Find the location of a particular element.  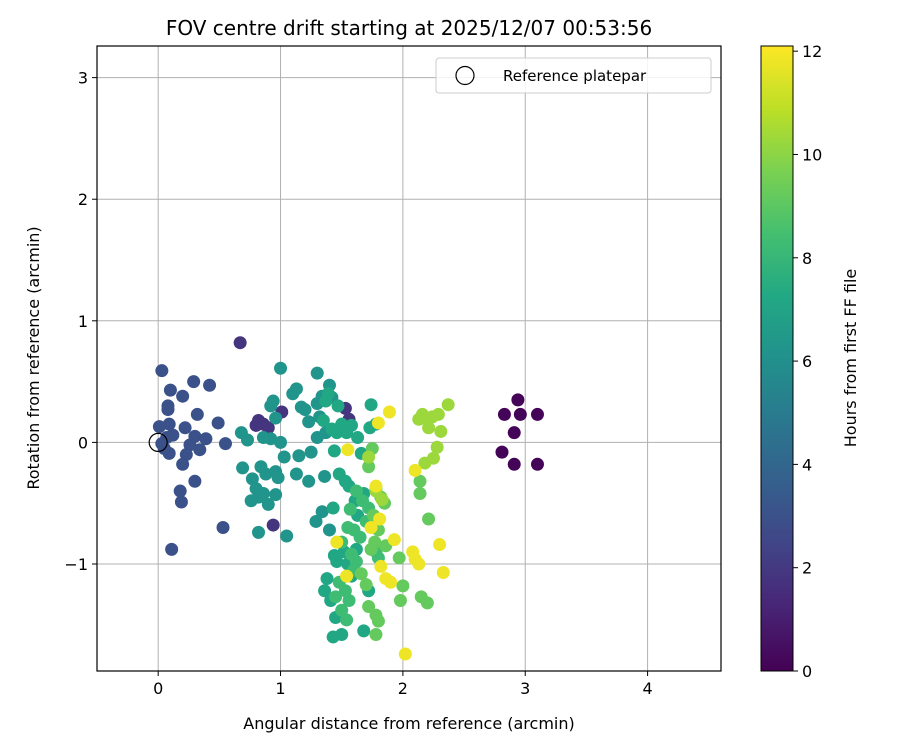

legend-marker-reference is located at coordinates (465, 75).